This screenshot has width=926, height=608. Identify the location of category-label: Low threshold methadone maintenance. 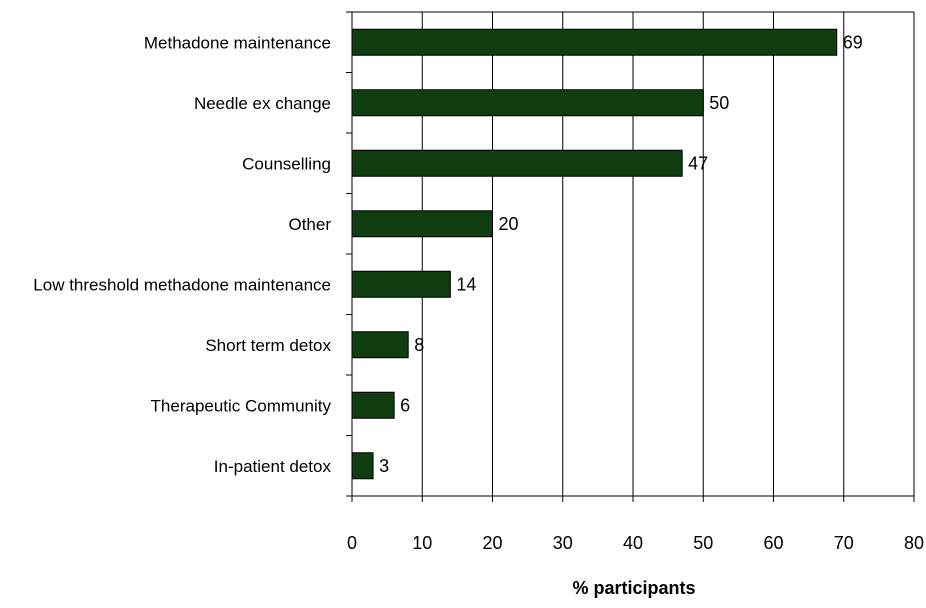
(182, 284).